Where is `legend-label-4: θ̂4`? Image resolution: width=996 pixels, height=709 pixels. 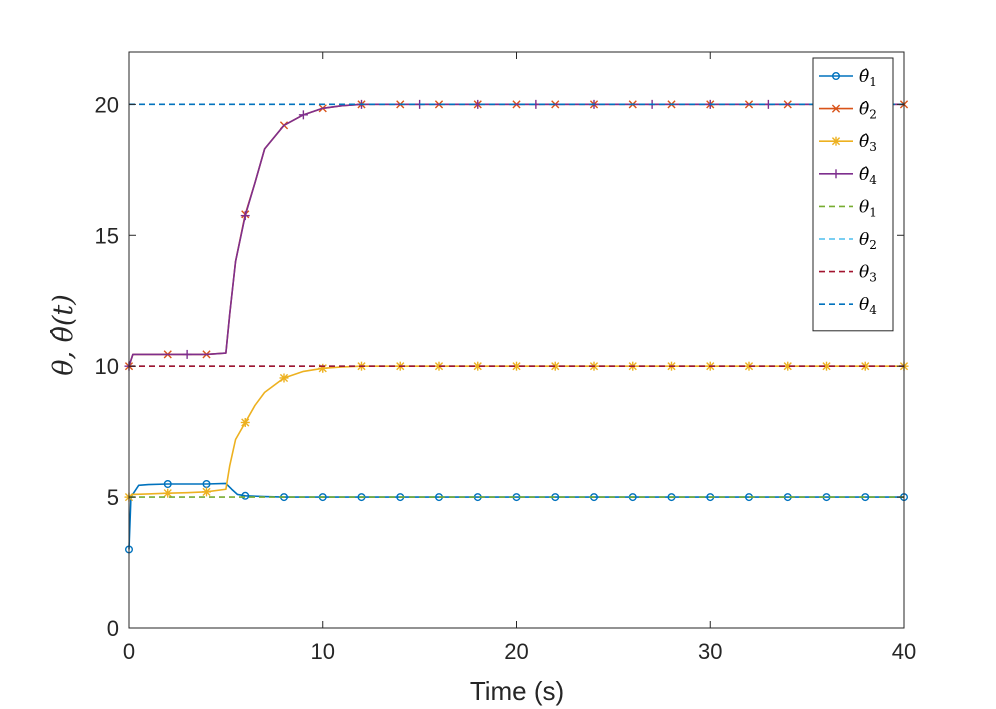 legend-label-4: θ̂4 is located at coordinates (868, 176).